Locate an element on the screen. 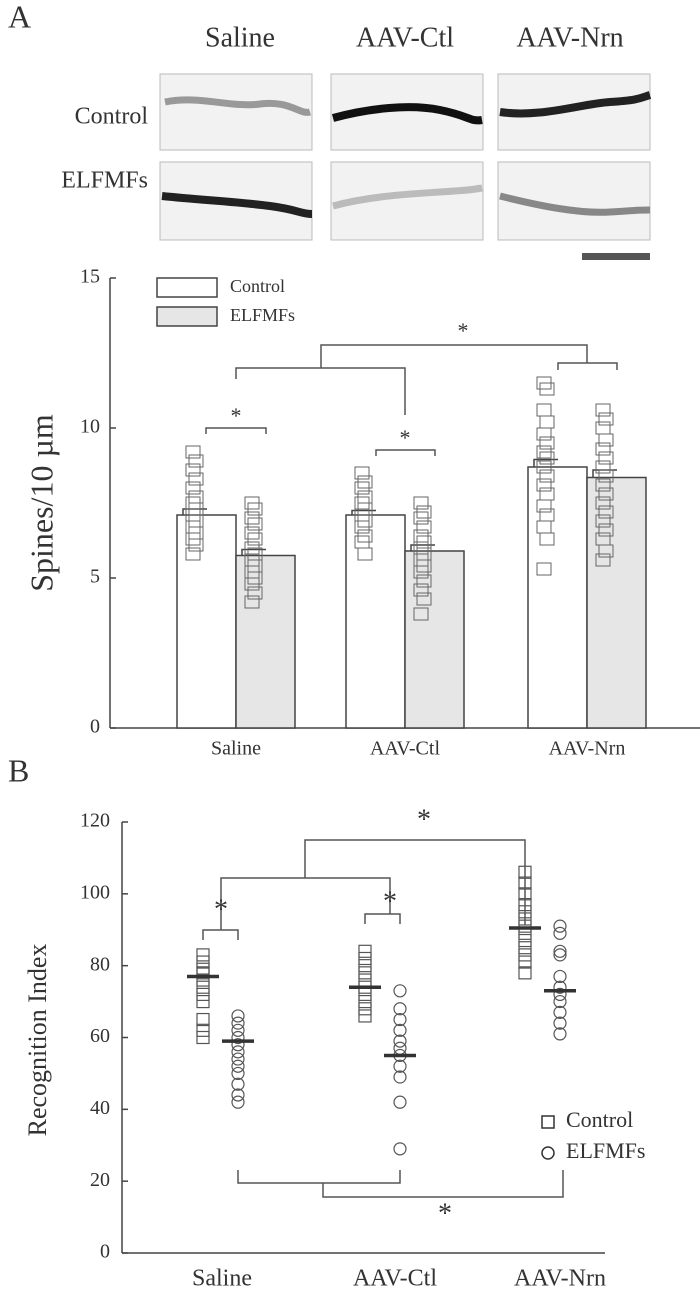 Image resolution: width=700 pixels, height=1295 pixels. y-tick-label: 40 is located at coordinates (100, 1108).